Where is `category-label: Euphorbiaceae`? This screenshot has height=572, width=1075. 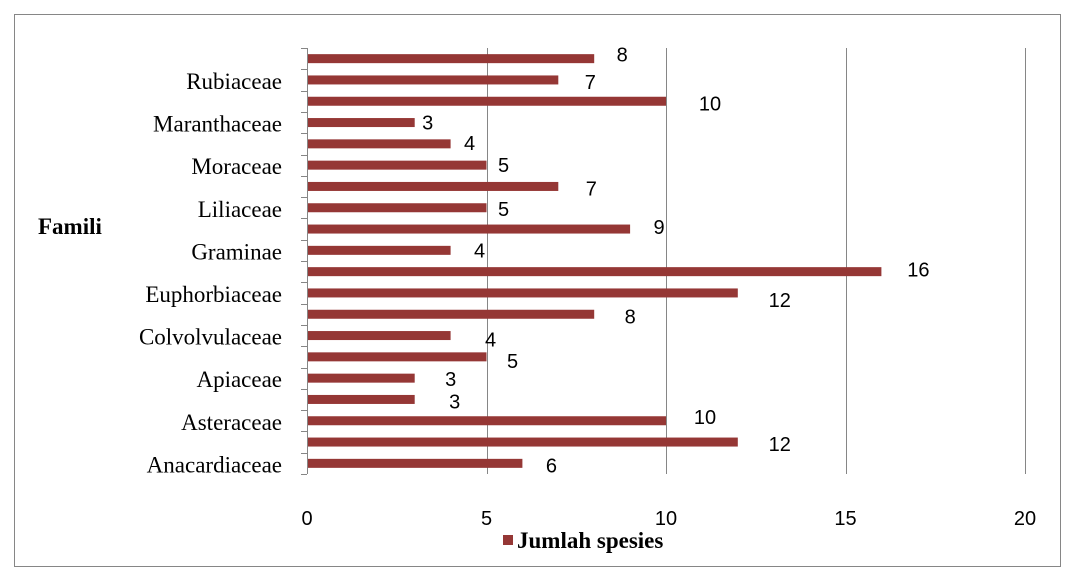 category-label: Euphorbiaceae is located at coordinates (213, 294).